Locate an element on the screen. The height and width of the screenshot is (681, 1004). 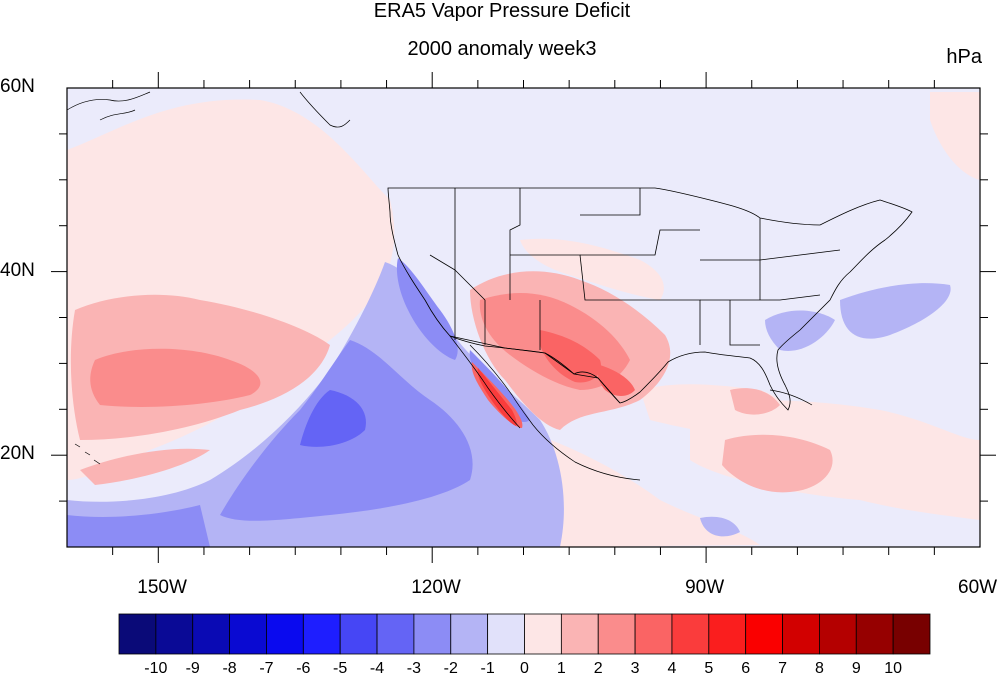
canada-coast is located at coordinates (325, 109).